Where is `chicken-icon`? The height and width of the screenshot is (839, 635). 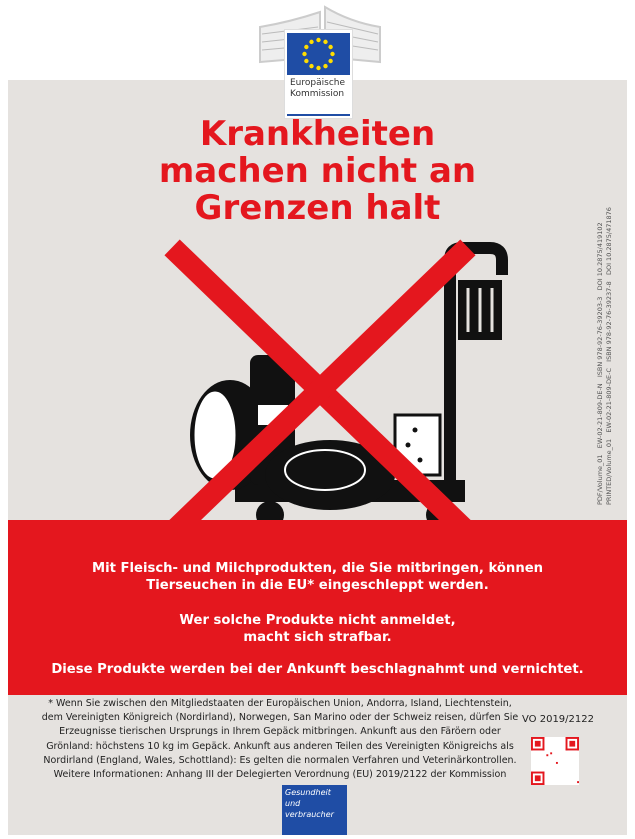 chicken-icon is located at coordinates (330, 475).